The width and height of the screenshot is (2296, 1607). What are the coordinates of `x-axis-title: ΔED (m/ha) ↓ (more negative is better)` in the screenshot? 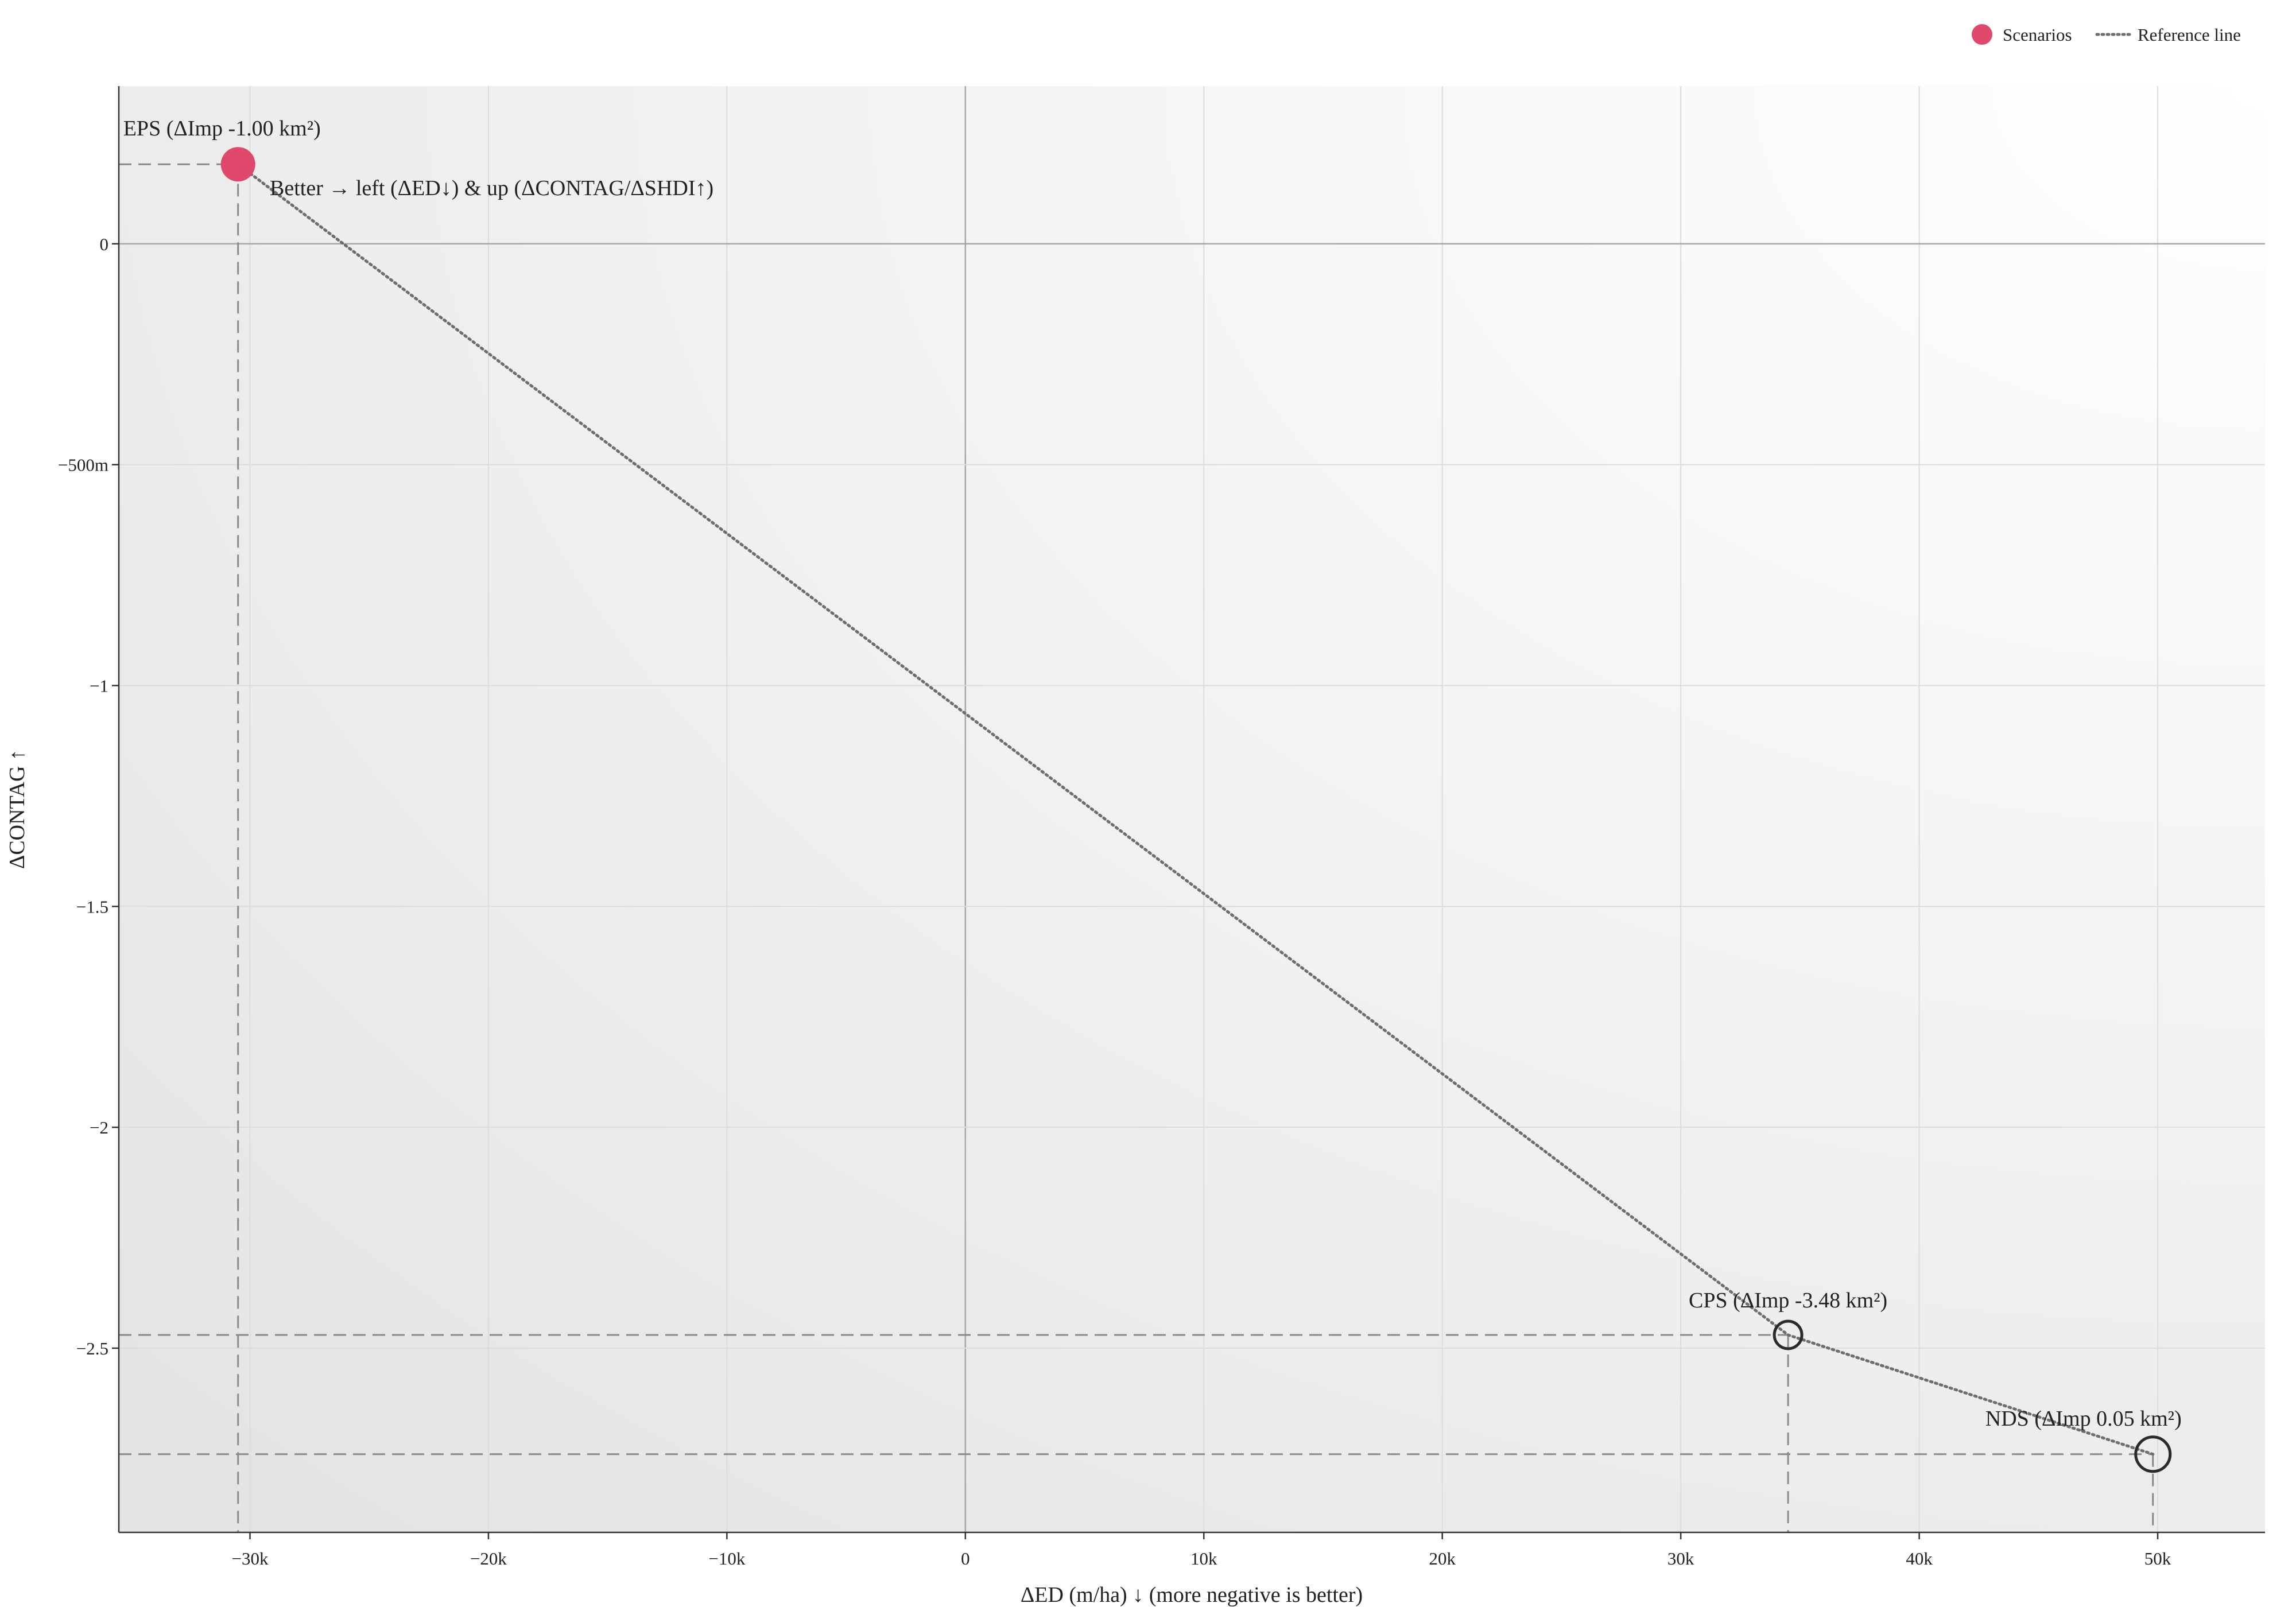 It's located at (1192, 1595).